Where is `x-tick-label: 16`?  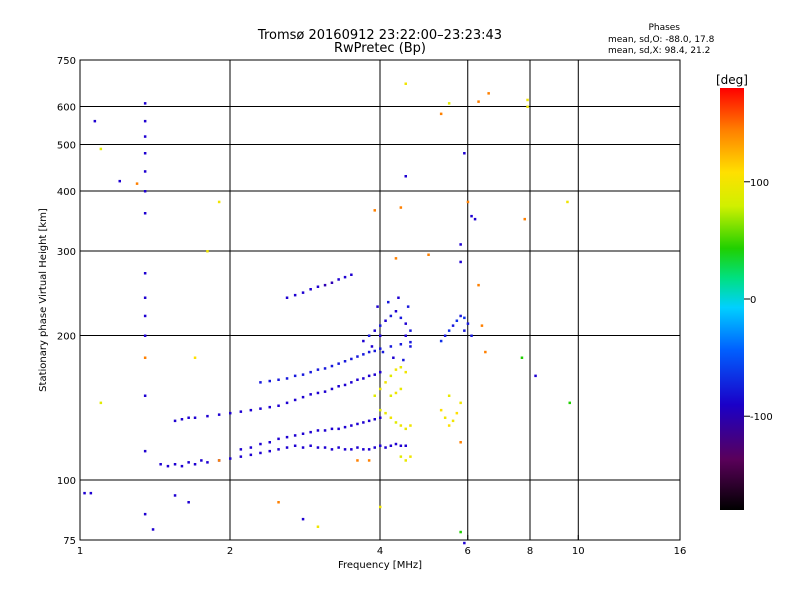 x-tick-label: 16 is located at coordinates (680, 551).